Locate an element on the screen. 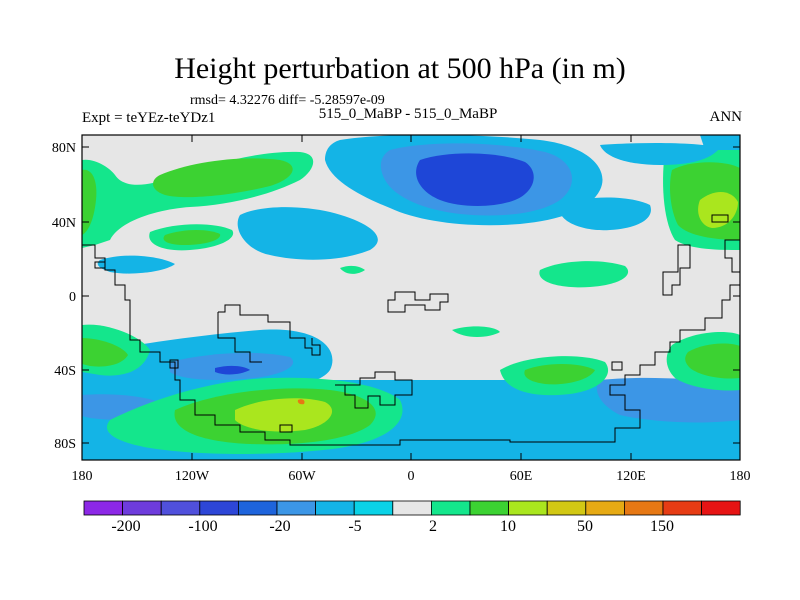 This screenshot has height=600, width=800. experiment-label: Expt = teYEz-teYDz1 is located at coordinates (149, 118).